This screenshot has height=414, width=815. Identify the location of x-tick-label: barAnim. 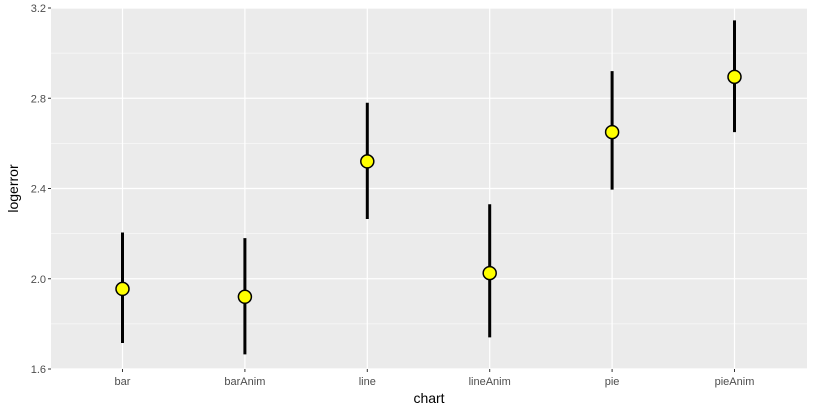
(244, 382).